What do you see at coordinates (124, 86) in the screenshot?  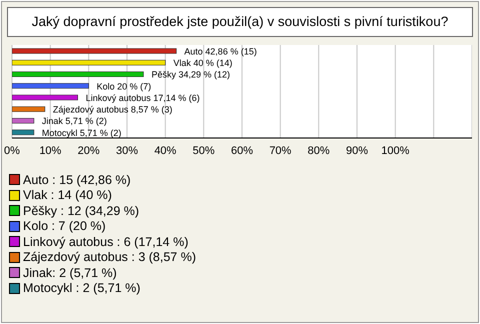 I see `category-label: Kolo 20 % (7)` at bounding box center [124, 86].